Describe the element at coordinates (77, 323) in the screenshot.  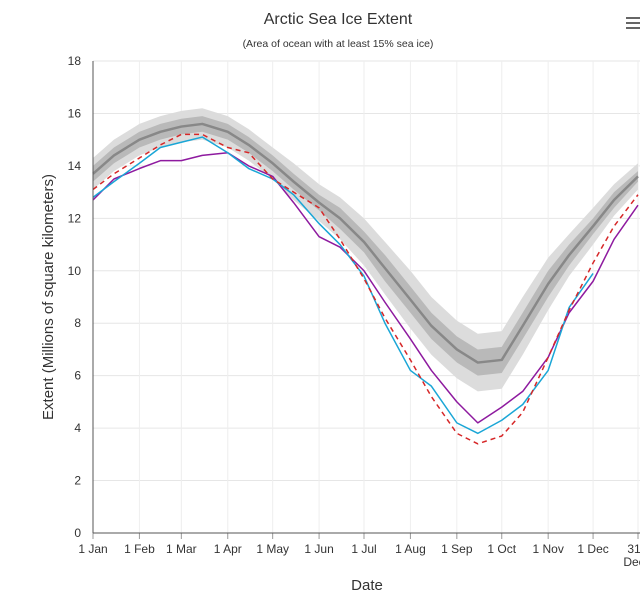
I see `y-tick-label: 8` at that location.